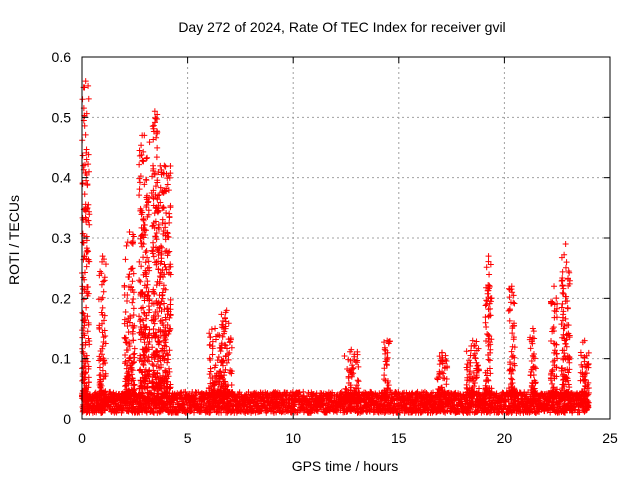  What do you see at coordinates (62, 298) in the screenshot?
I see `y-tick-label: 0.2` at bounding box center [62, 298].